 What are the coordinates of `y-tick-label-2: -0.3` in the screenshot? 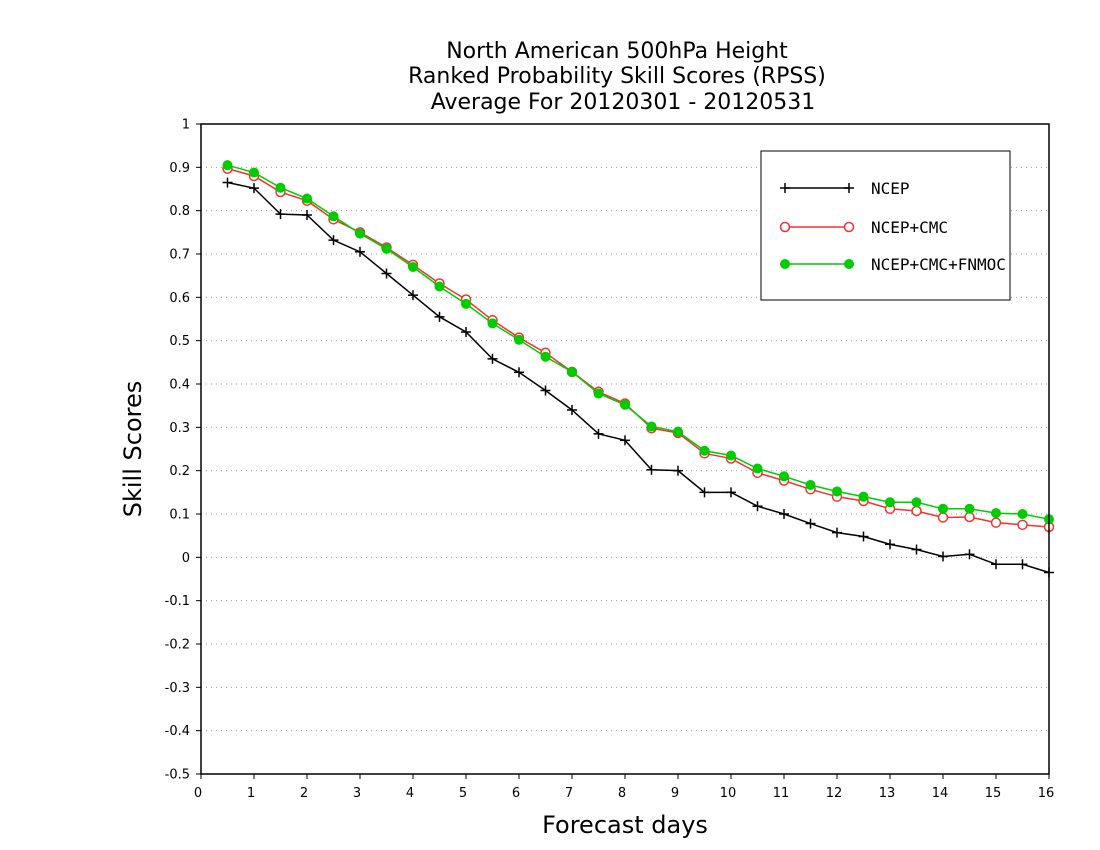 It's located at (177, 688).